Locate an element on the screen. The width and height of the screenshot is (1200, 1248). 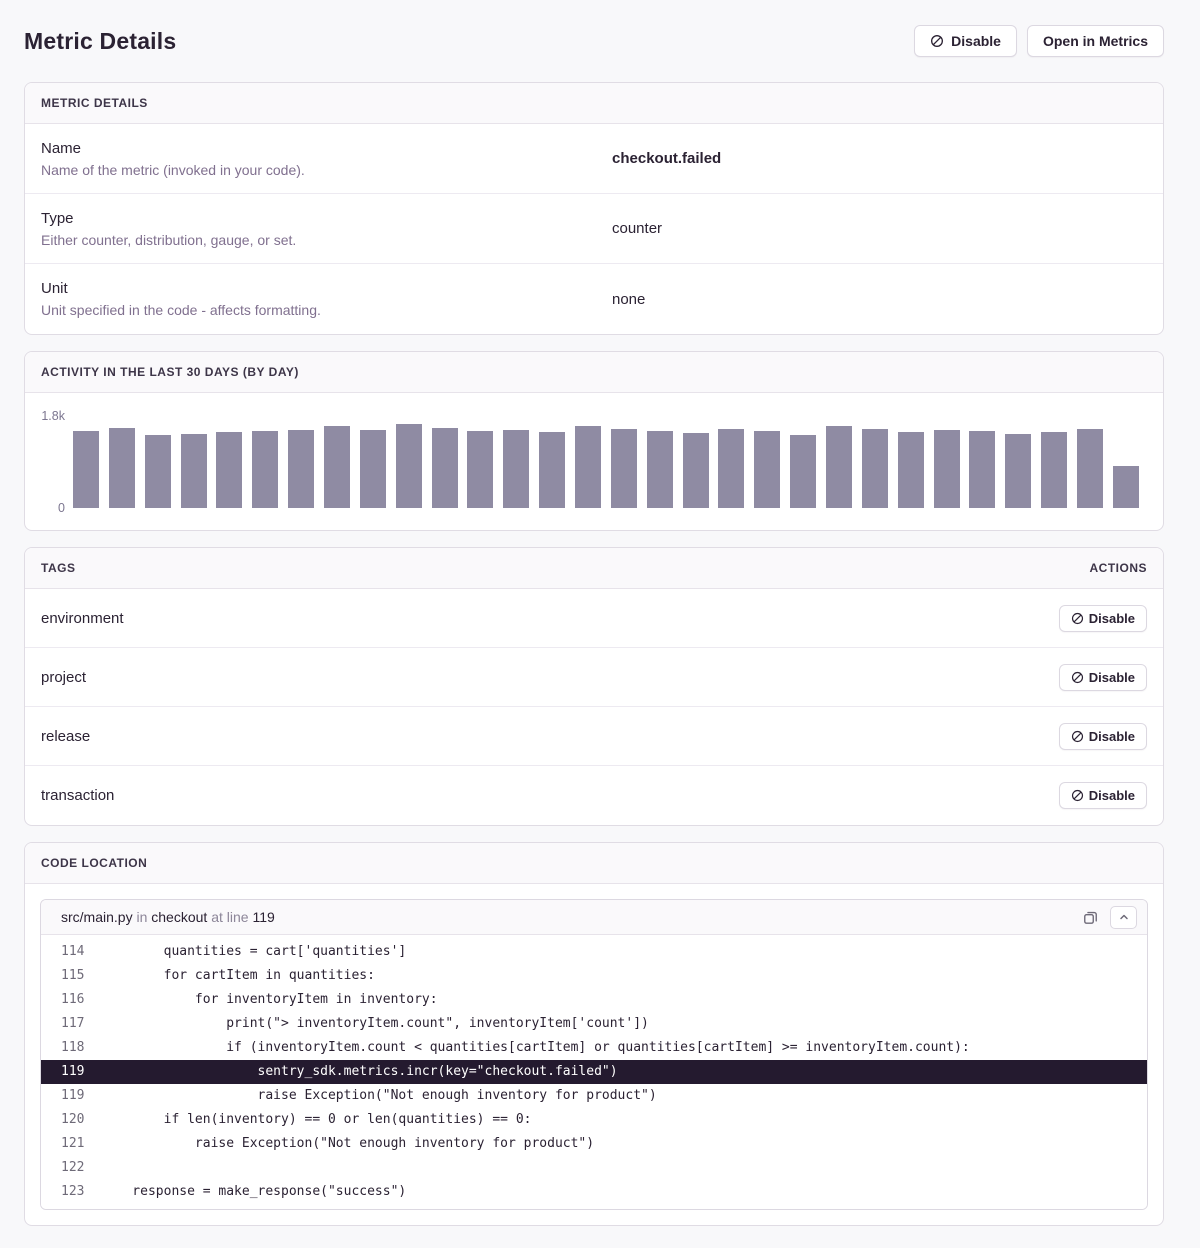
open-in-metrics-button: Open in Metrics is located at coordinates (1095, 41).